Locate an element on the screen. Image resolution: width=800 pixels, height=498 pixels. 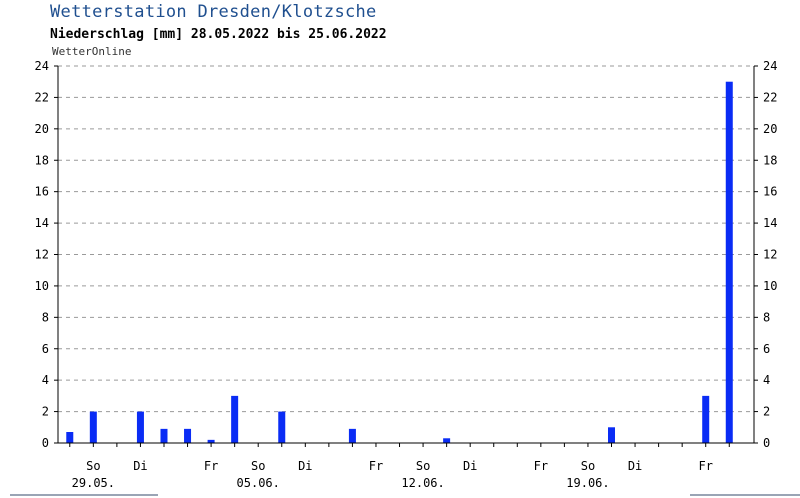
bar-25.06. is located at coordinates (729, 262).